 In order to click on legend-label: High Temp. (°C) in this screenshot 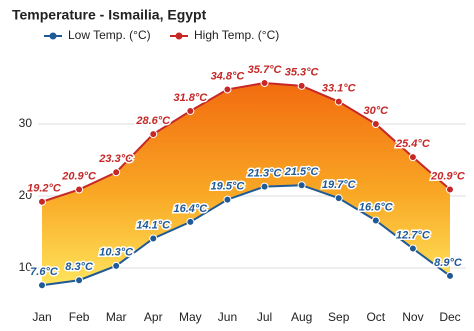, I will do `click(236, 35)`.